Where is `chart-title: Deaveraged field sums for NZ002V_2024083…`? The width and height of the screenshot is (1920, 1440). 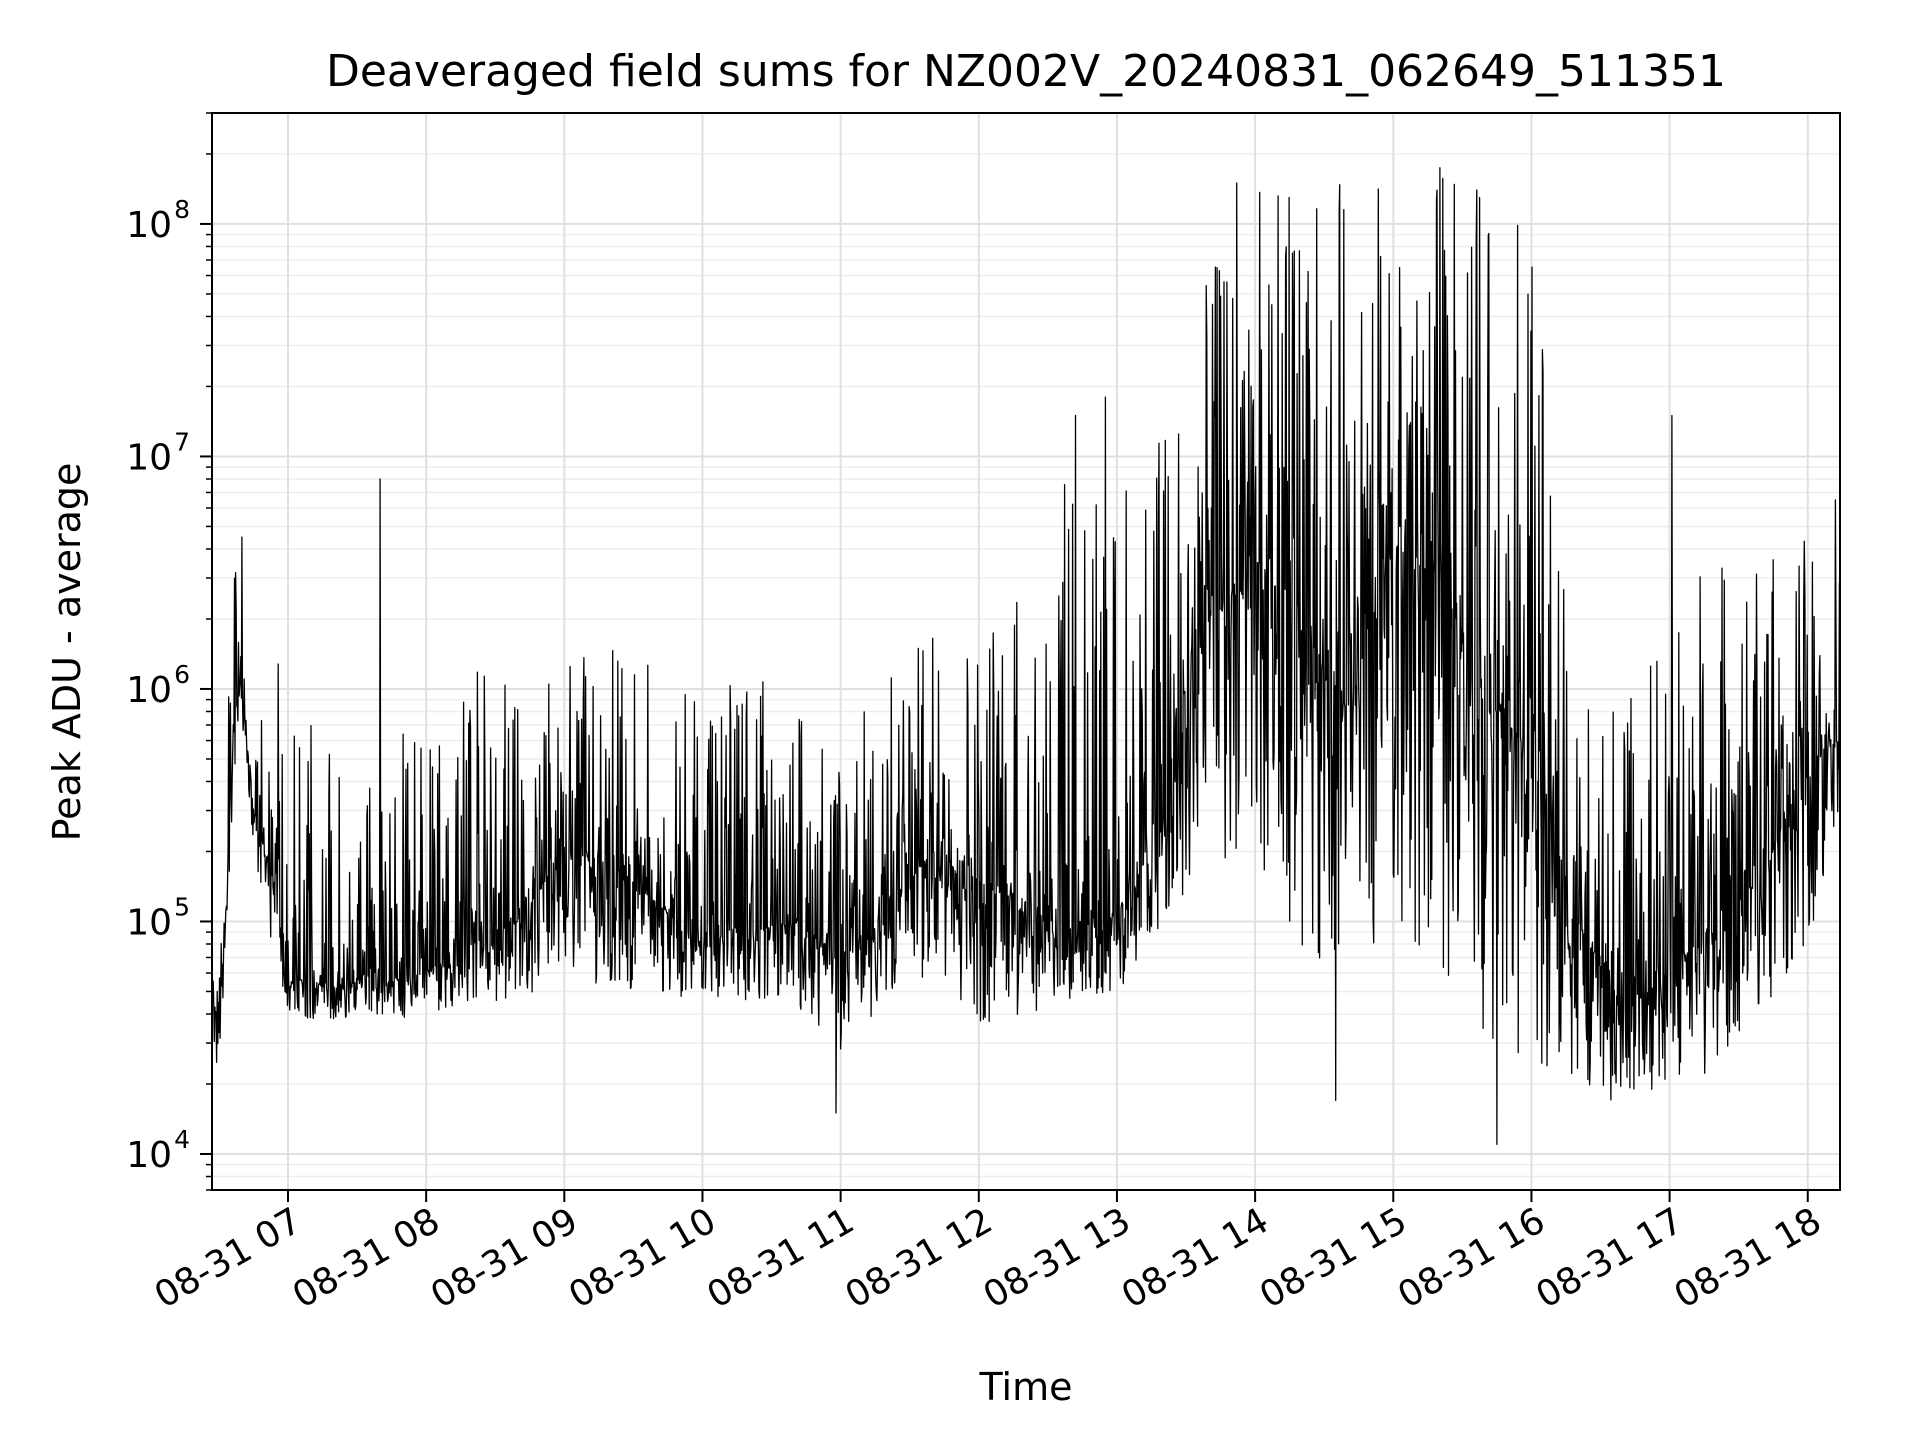
chart-title: Deaveraged field sums for NZ002V_2024083… is located at coordinates (1026, 71).